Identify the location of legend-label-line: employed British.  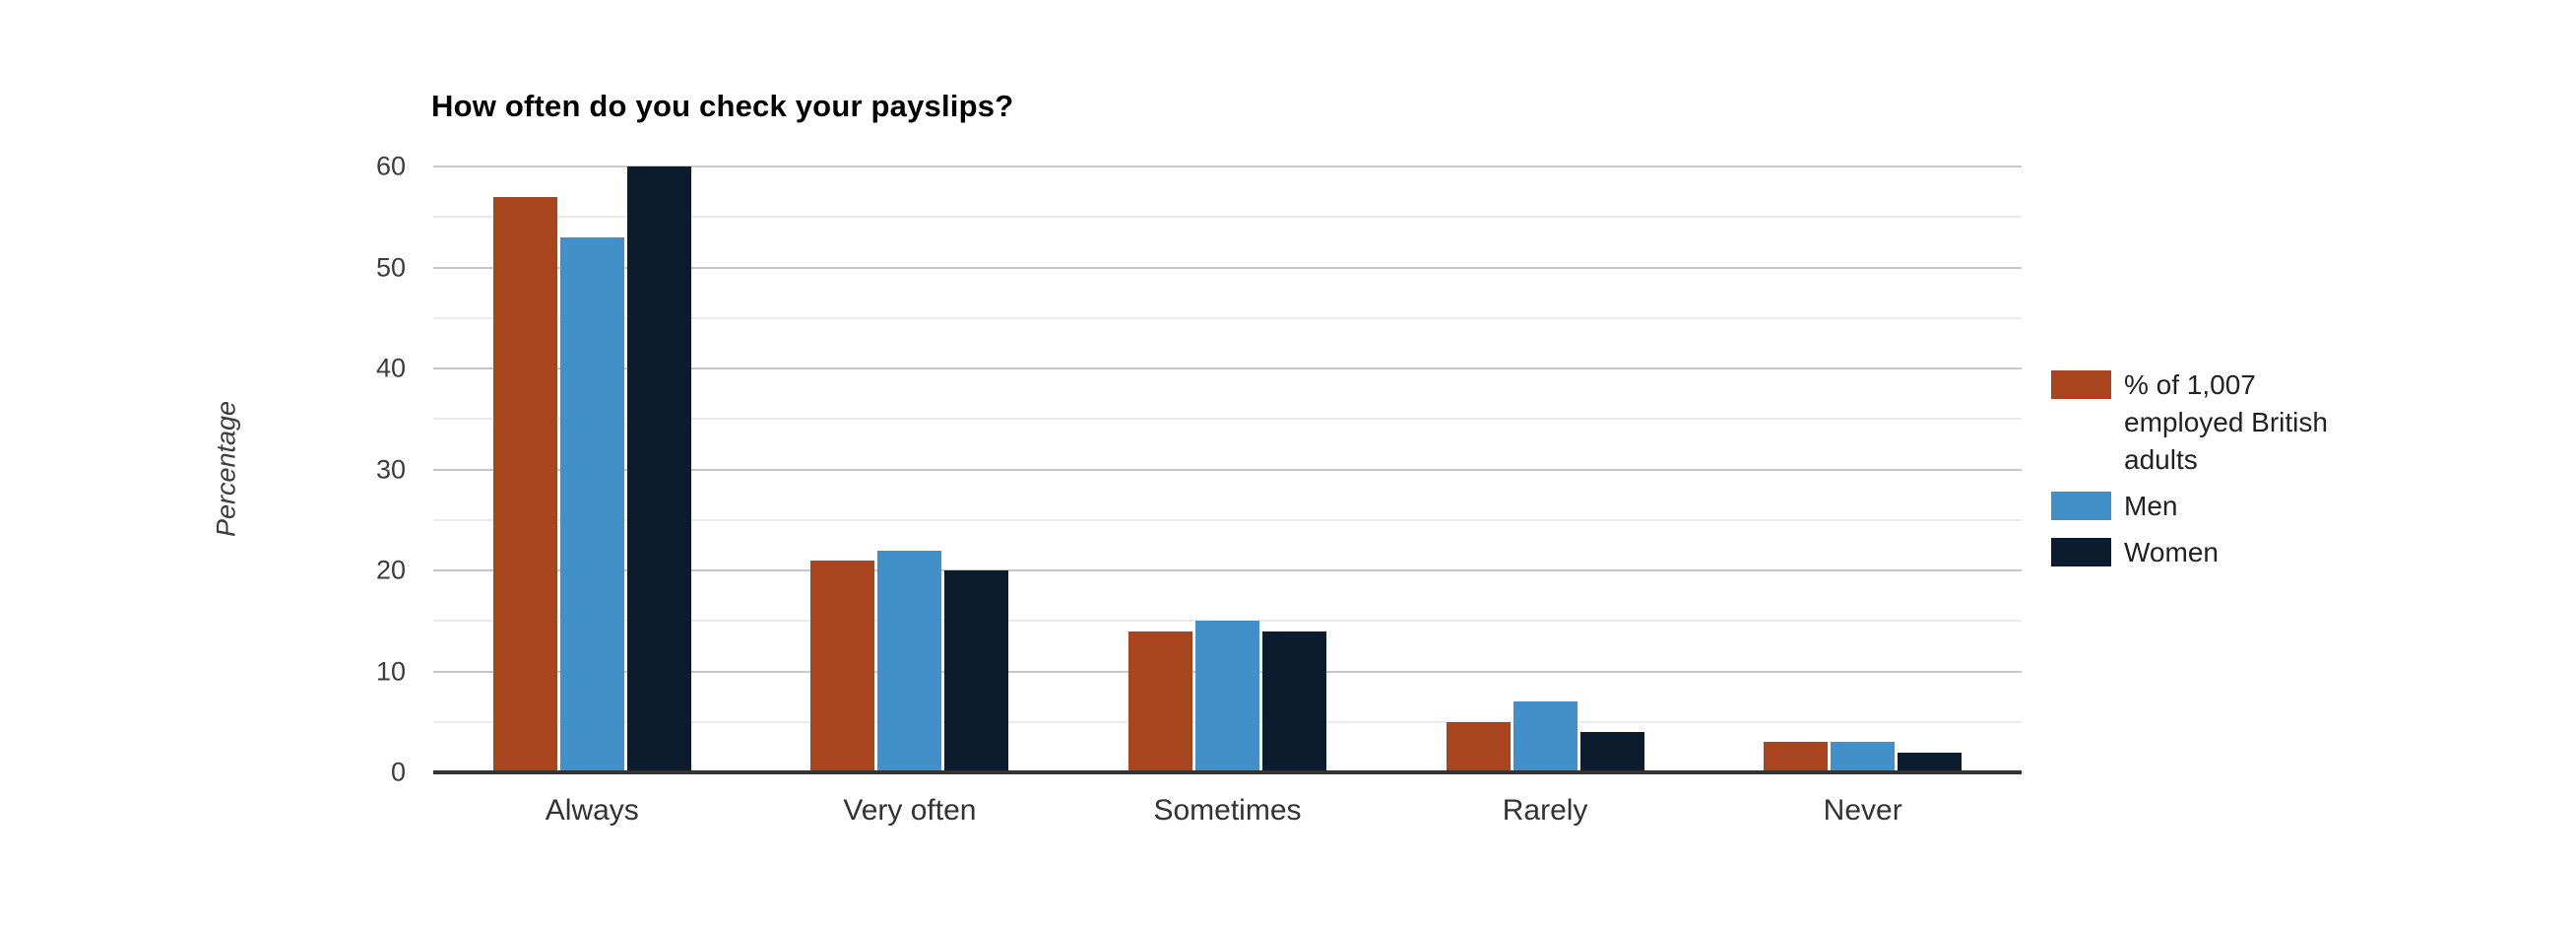
(2226, 422).